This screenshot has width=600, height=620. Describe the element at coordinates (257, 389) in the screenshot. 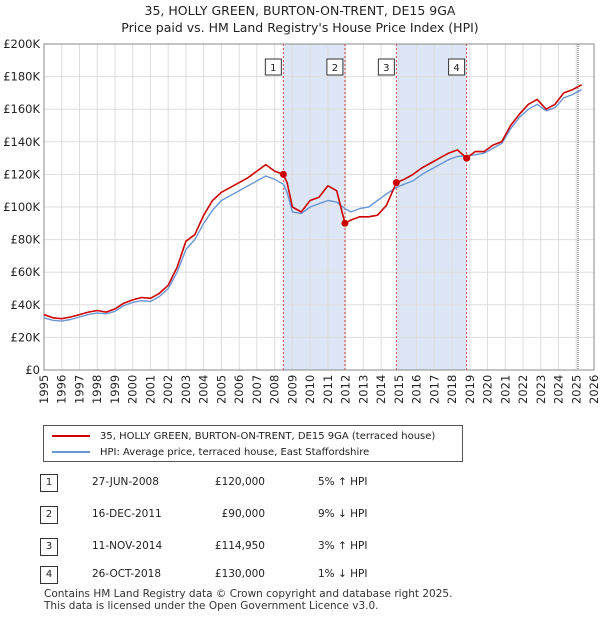

I see `x-tick-label: 2007` at that location.